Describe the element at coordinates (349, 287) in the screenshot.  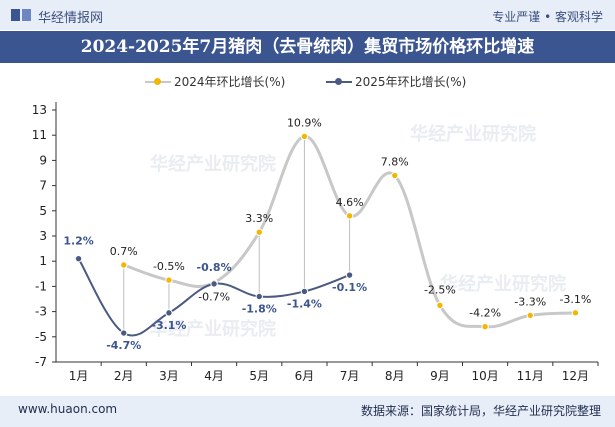
I see `data-label-2025: -0.1%` at that location.